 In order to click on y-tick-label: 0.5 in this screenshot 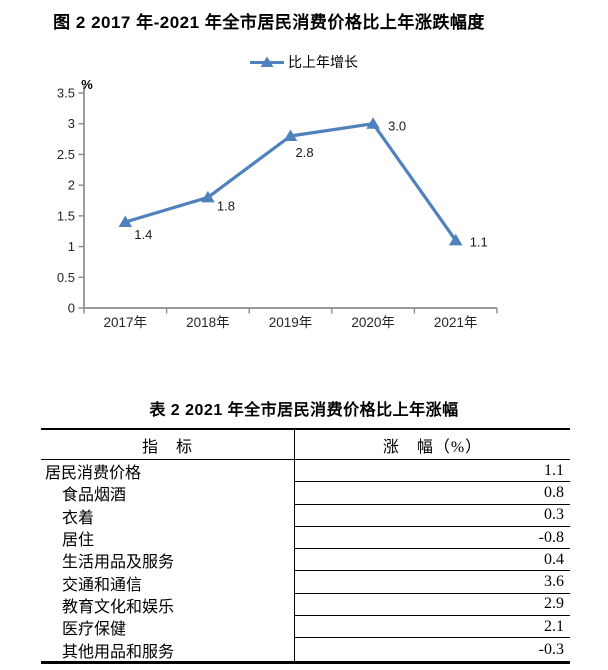, I will do `click(66, 277)`.